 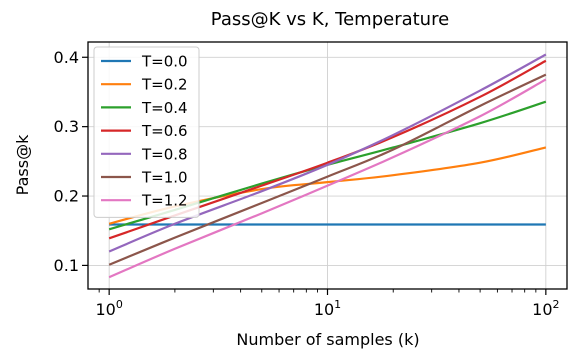 What do you see at coordinates (22, 164) in the screenshot?
I see `y-axis-label: Pass@k` at bounding box center [22, 164].